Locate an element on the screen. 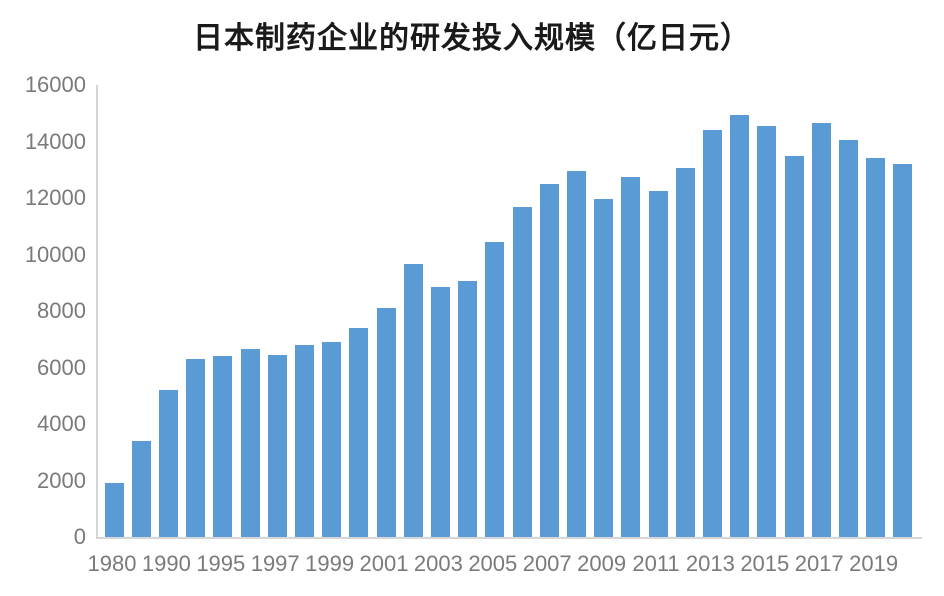  y-tick-label-8000: 8000 is located at coordinates (61, 310).